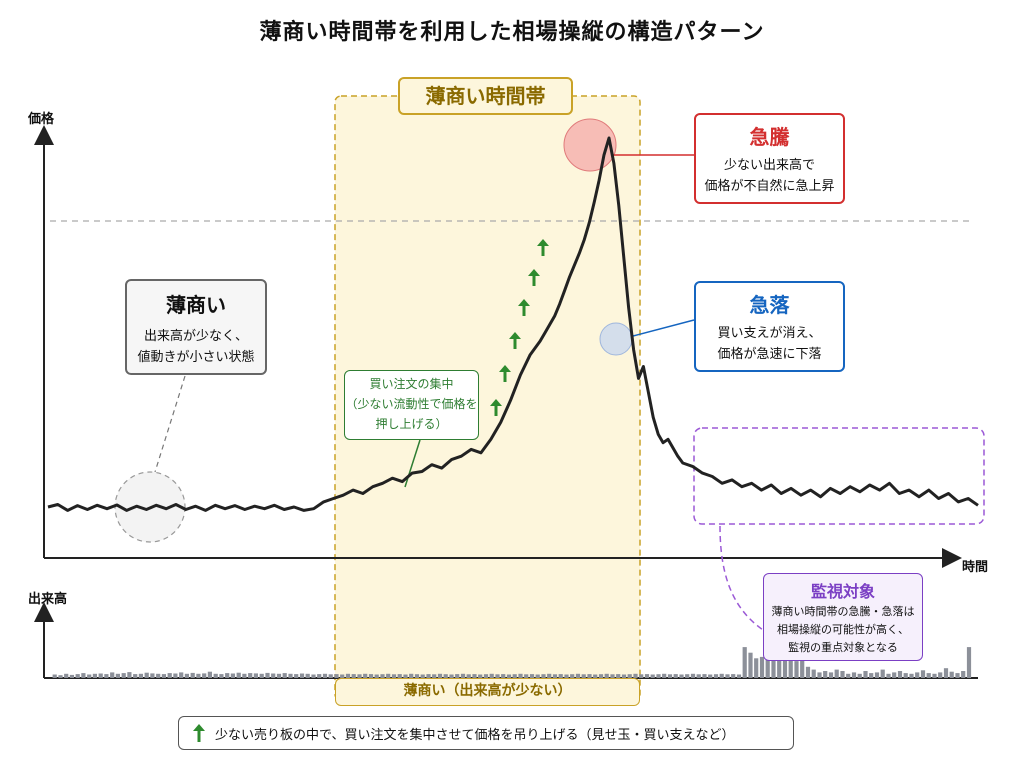 The image size is (1024, 768). Describe the element at coordinates (769, 326) in the screenshot. I see `crash-callout: 急落 買い支えが消え、 価格が急速に下落` at that location.